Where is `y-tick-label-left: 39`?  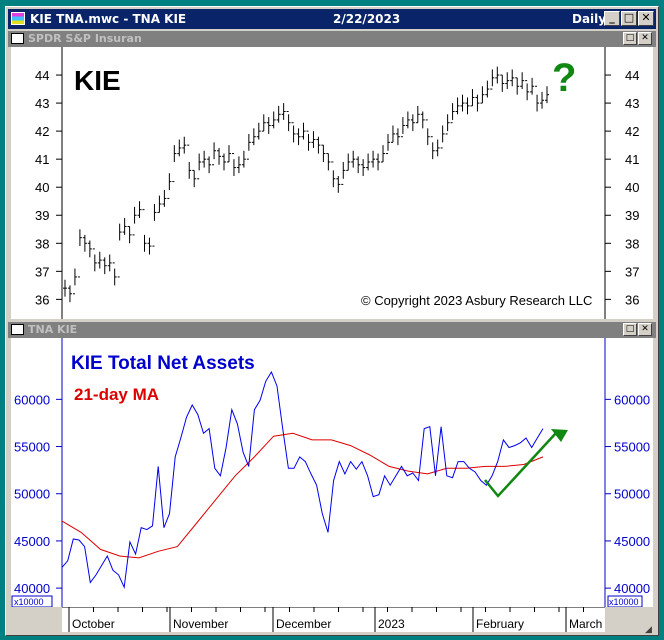 y-tick-label-left: 39 is located at coordinates (42, 215).